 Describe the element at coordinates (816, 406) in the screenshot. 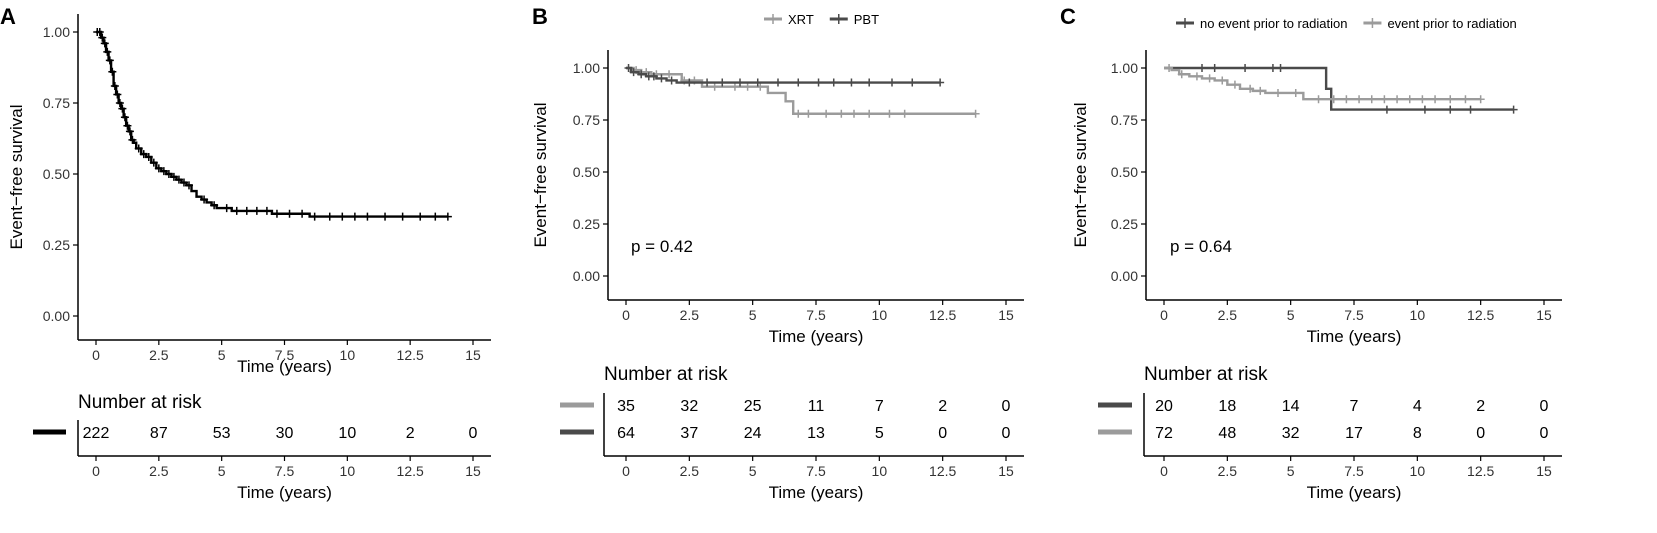

I see `risk-count: 11` at that location.